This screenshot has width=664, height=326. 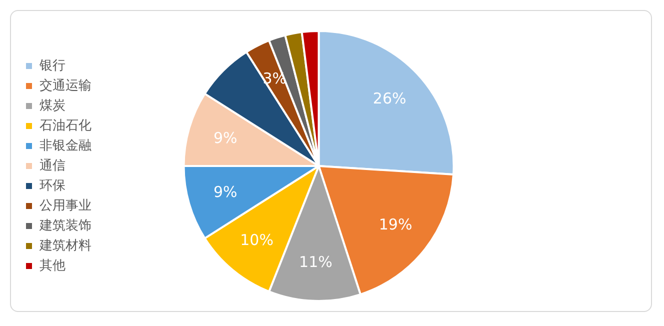 What do you see at coordinates (65, 246) in the screenshot?
I see `legend-label: 建筑材料` at bounding box center [65, 246].